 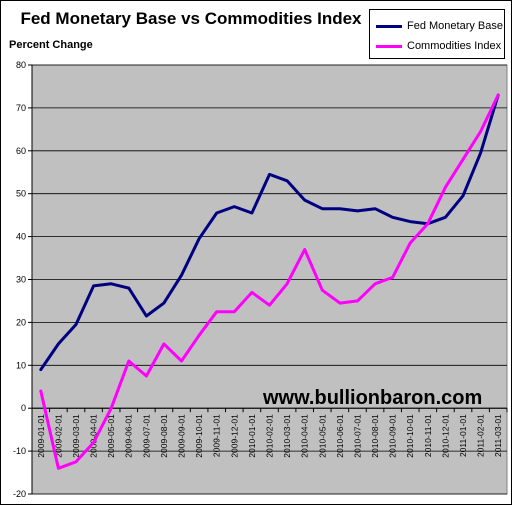 I want to click on x-tick-label: 2010-09-01, so click(x=393, y=436).